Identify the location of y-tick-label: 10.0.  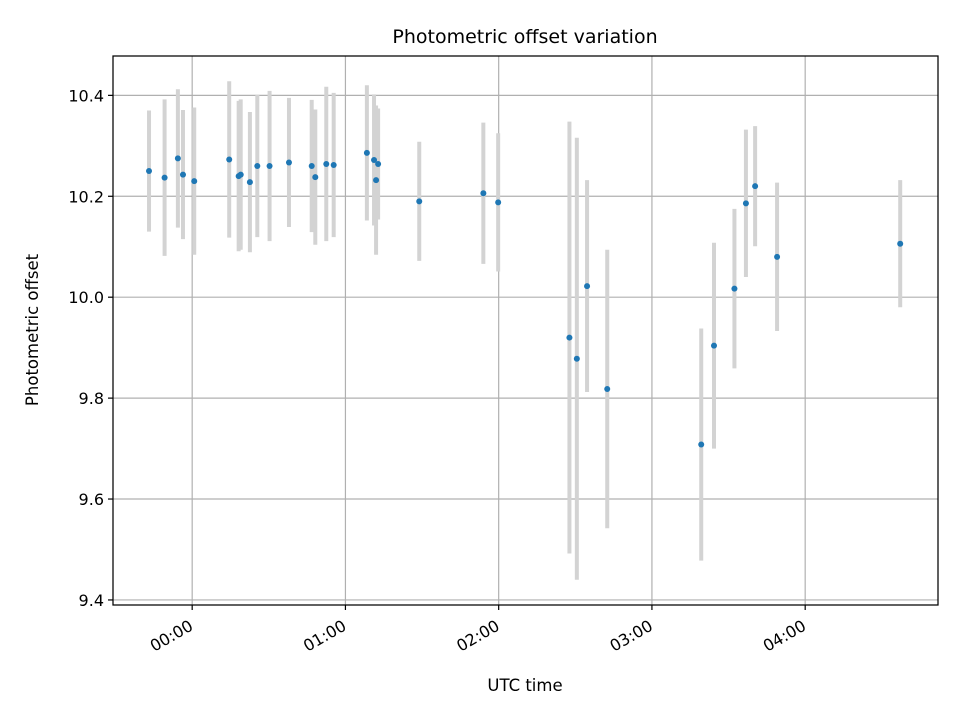
(86, 297).